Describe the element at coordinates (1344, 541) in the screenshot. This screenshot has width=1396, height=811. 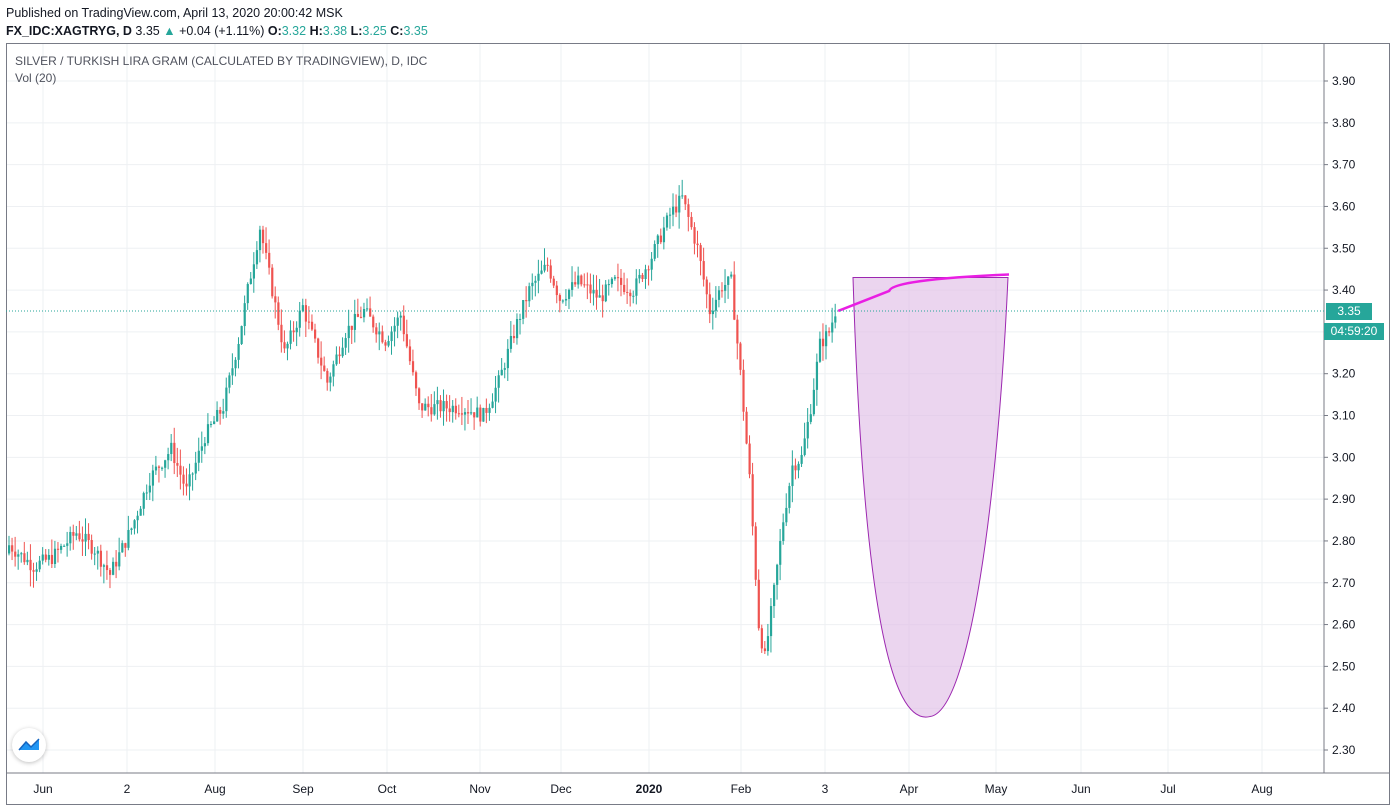
I see `y-tick-label: 2.80` at that location.